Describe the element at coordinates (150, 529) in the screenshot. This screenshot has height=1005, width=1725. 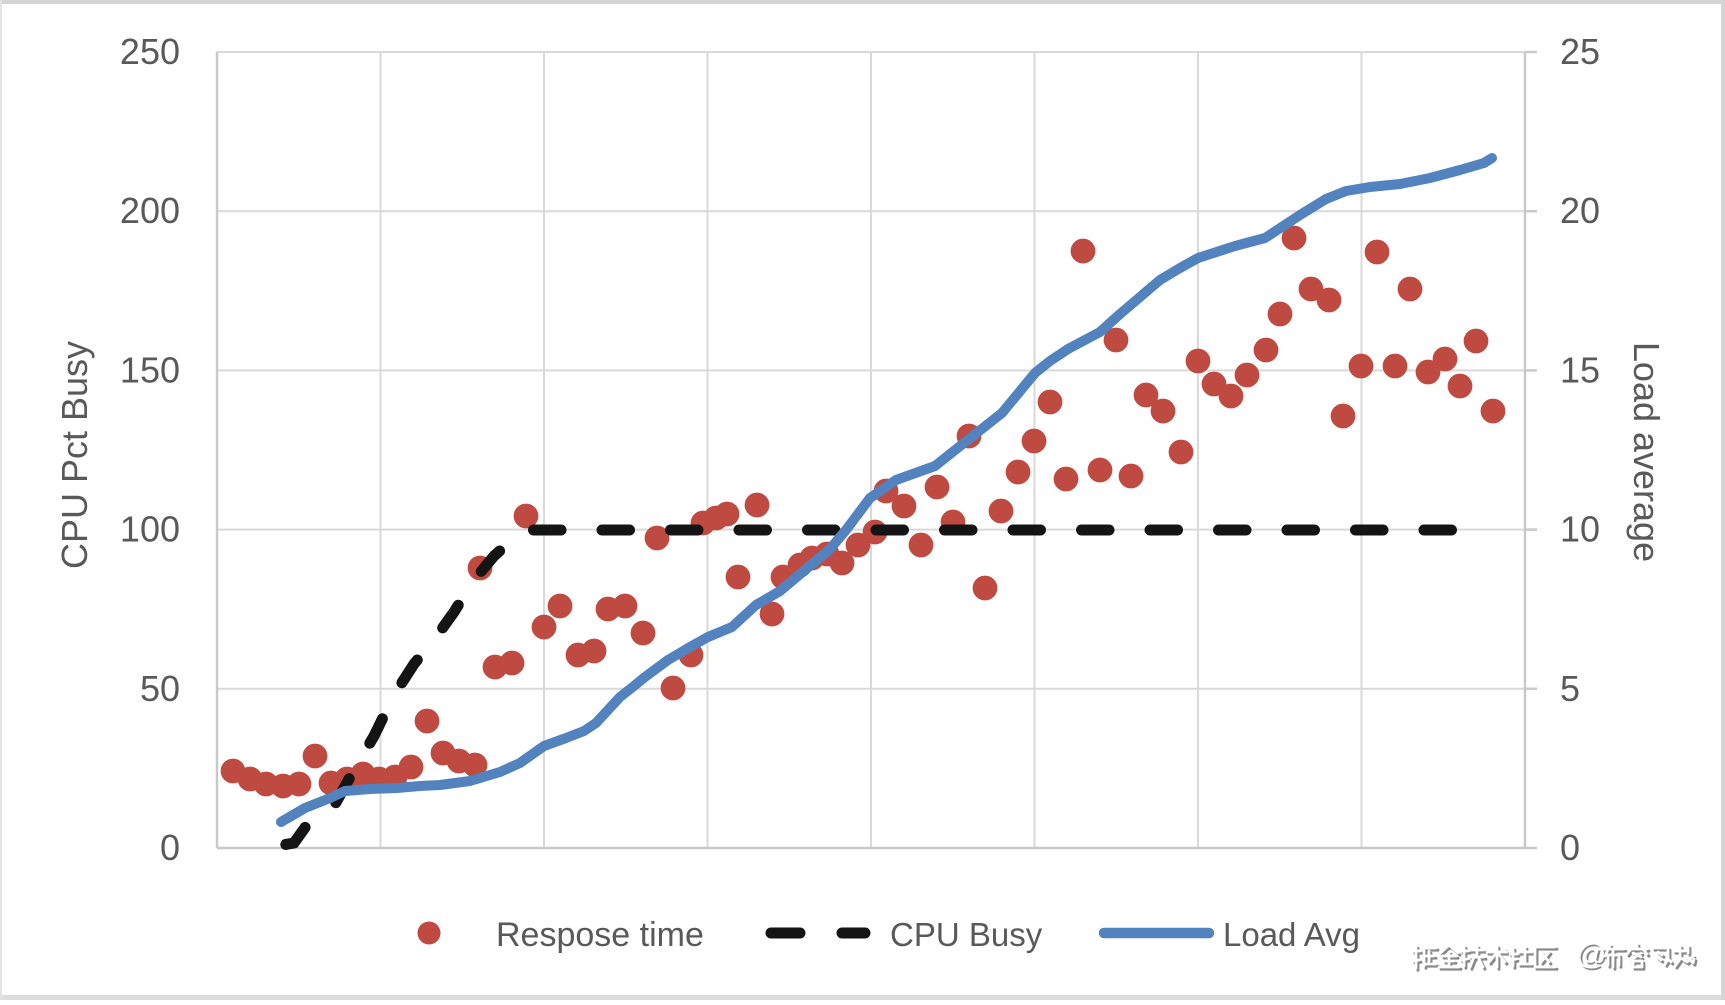
I see `svg-text: 100` at that location.